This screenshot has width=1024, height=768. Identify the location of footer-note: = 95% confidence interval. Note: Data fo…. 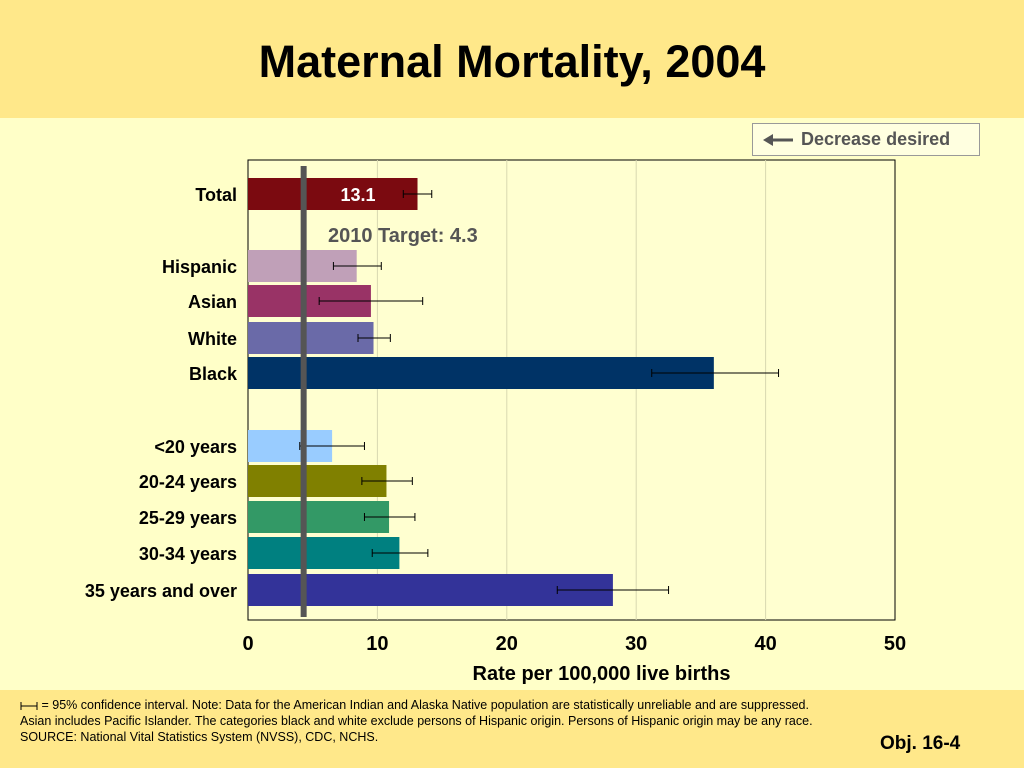
(425, 721).